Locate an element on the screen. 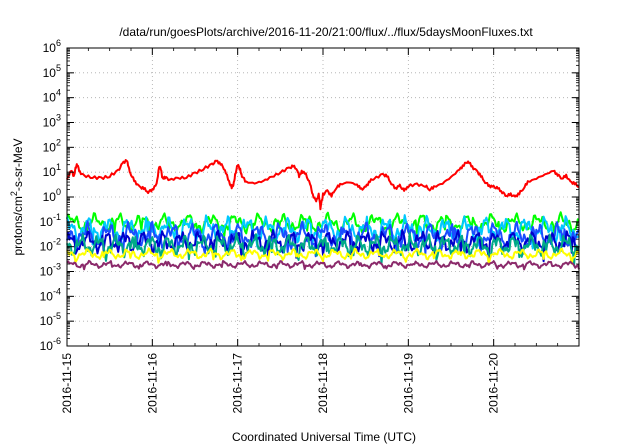 This screenshot has height=448, width=640. x-tick-label: 2016-11-17 is located at coordinates (238, 383).